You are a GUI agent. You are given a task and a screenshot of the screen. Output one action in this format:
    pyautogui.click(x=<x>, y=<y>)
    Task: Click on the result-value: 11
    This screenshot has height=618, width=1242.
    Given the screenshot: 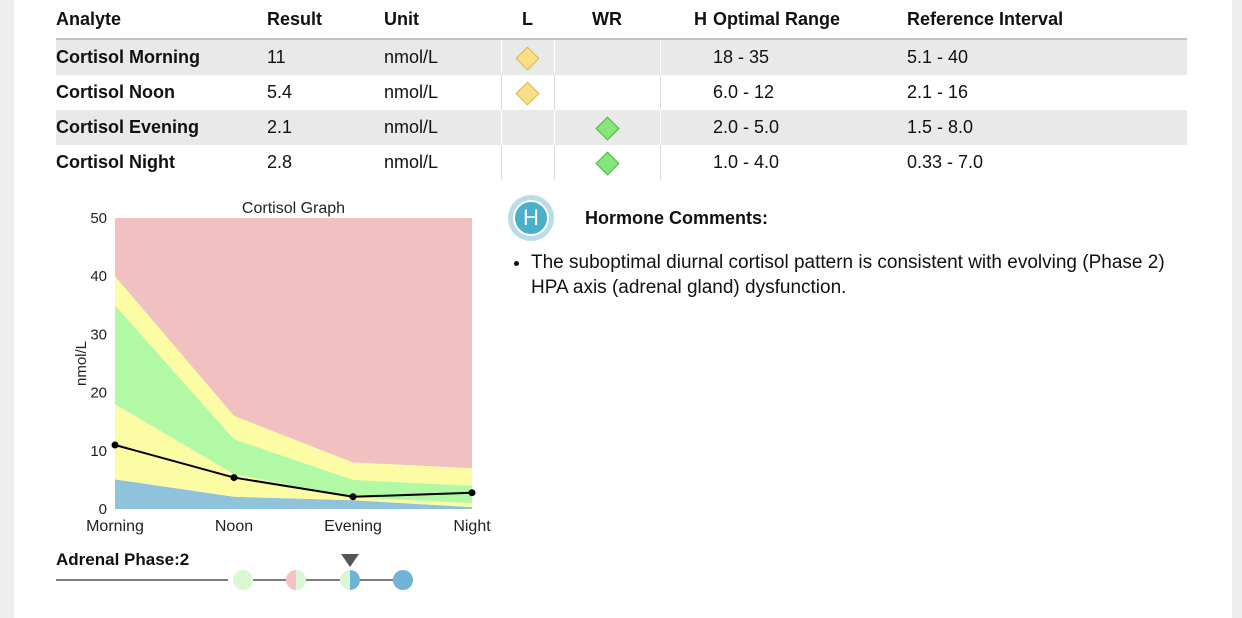 What is the action you would take?
    pyautogui.click(x=325, y=57)
    